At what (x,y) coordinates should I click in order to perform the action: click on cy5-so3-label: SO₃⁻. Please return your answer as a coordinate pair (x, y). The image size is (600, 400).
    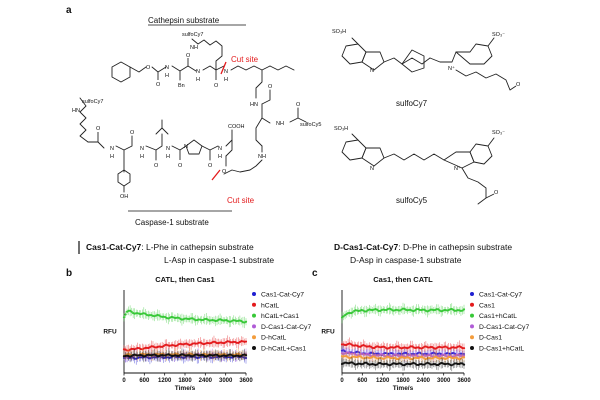
    Looking at the image, I should click on (498, 133).